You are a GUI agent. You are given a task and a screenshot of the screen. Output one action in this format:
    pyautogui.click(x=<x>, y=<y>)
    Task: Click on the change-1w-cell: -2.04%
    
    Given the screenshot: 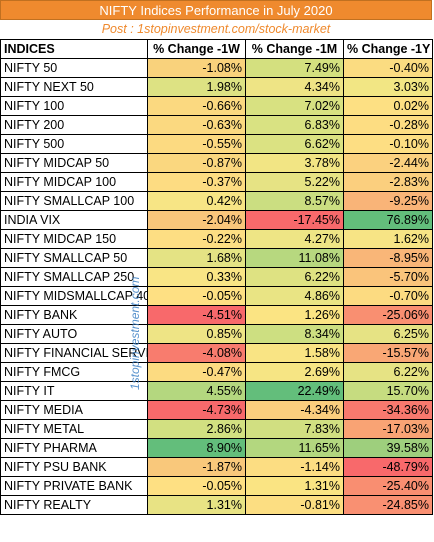 What is the action you would take?
    pyautogui.click(x=196, y=220)
    